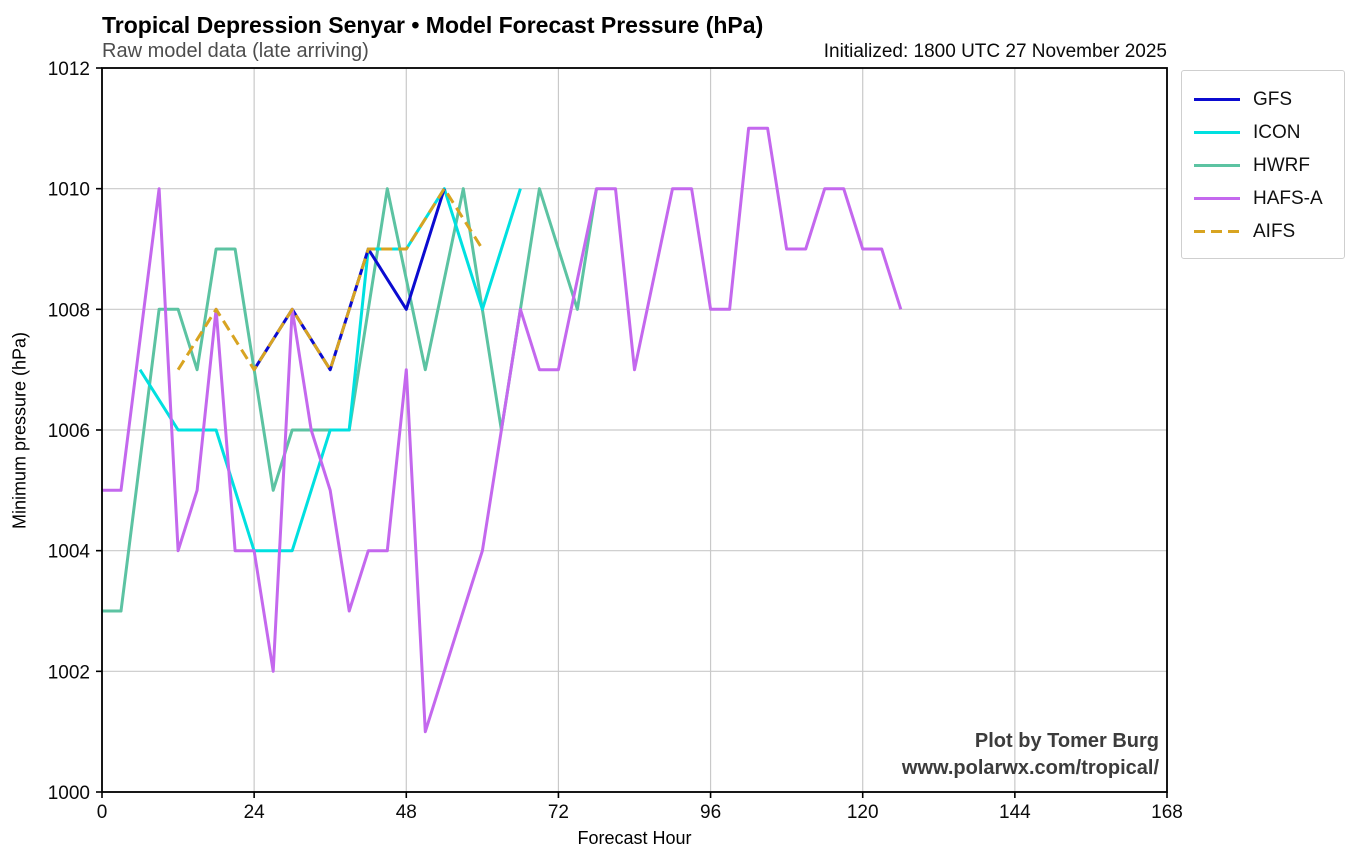 Image resolution: width=1355 pixels, height=860 pixels. Describe the element at coordinates (1277, 132) in the screenshot. I see `legend-label: ICON` at that location.